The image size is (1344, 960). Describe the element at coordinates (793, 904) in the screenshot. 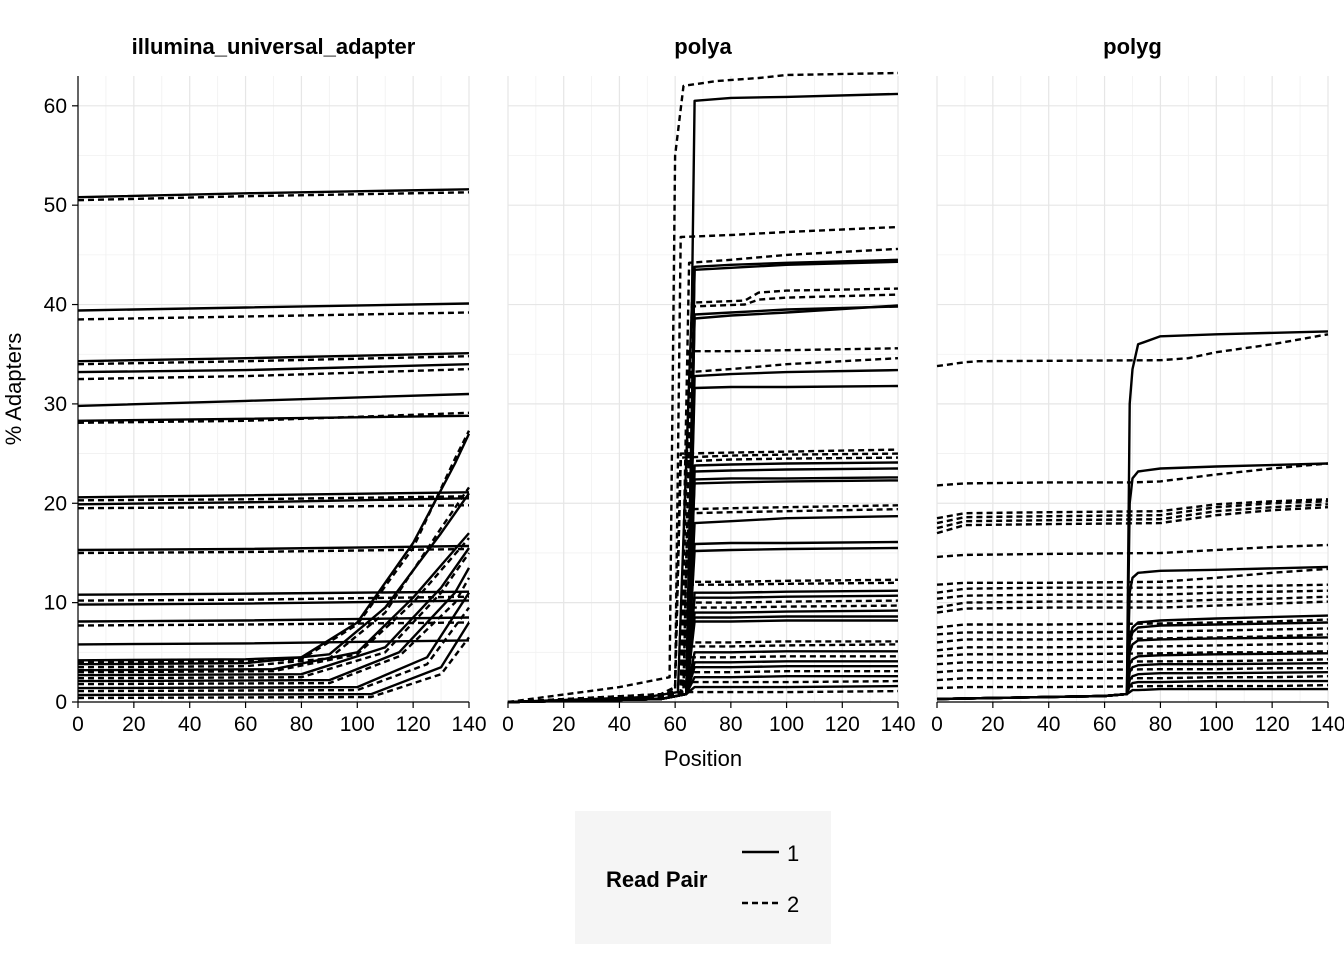

I see `legend-label-2: 2` at that location.